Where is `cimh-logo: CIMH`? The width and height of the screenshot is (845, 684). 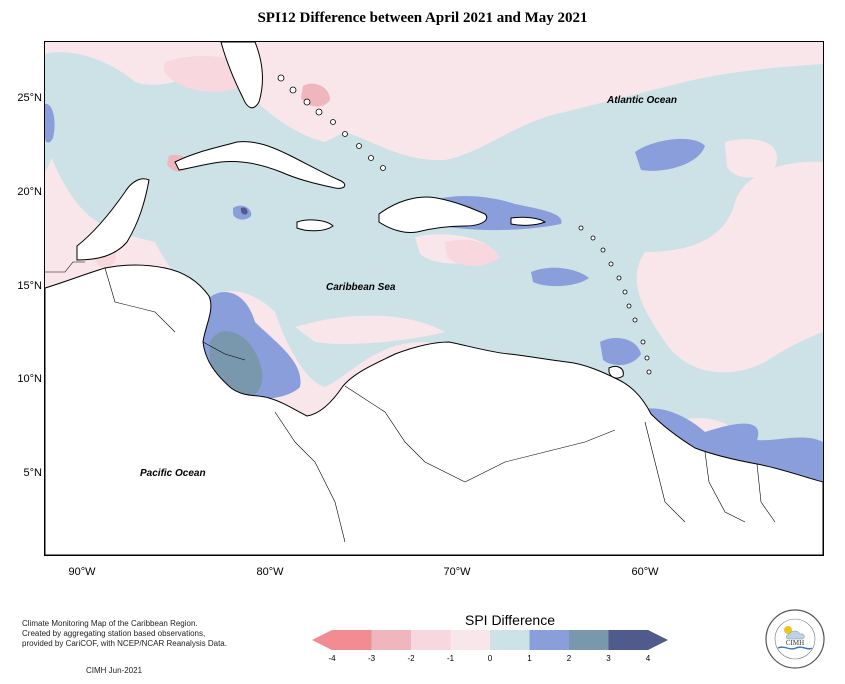 cimh-logo: CIMH is located at coordinates (795, 639).